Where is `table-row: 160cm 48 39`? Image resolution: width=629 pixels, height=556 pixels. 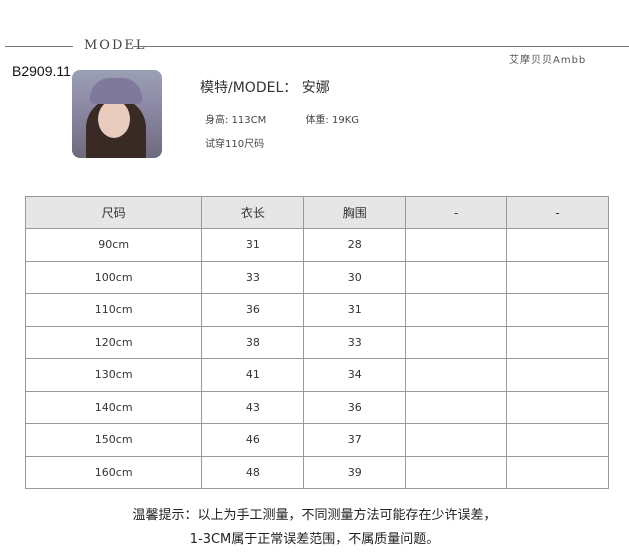 table-row: 160cm 48 39 is located at coordinates (316, 472).